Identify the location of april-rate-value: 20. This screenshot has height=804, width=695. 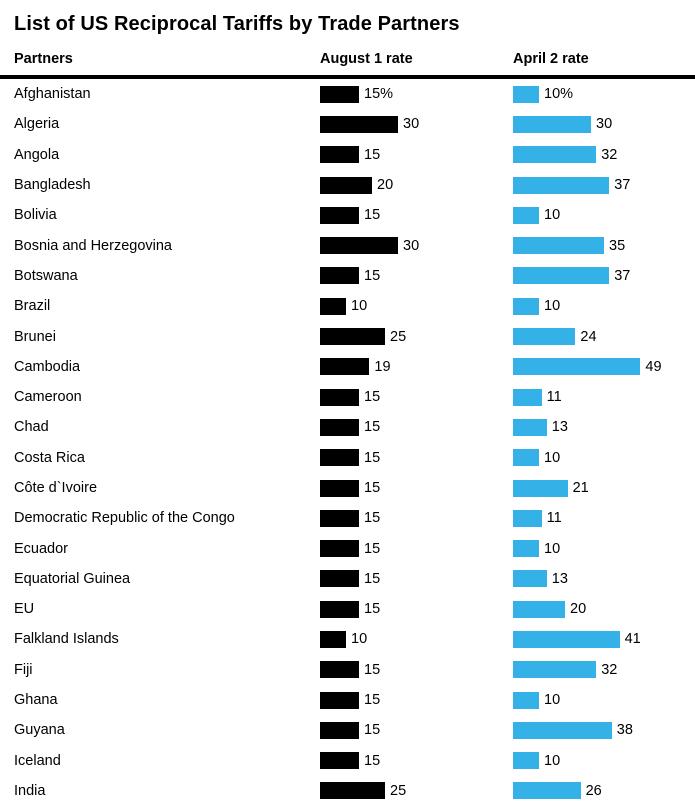
(578, 609).